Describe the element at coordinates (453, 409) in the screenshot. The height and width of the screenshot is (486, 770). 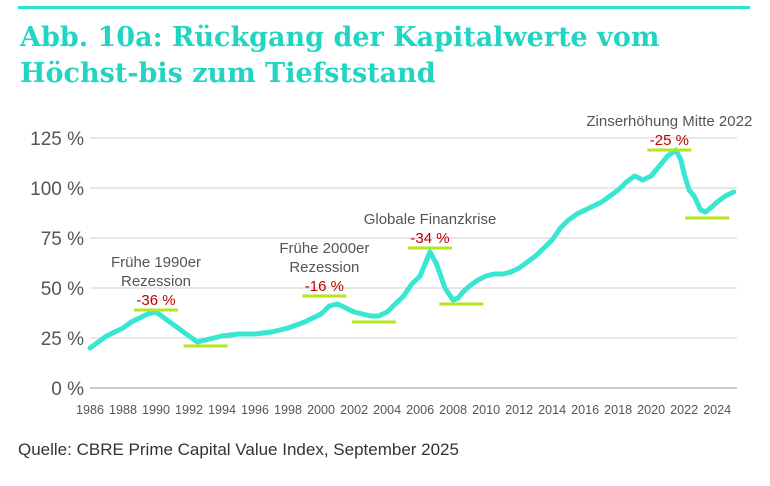
I see `x-tick-label: 2008` at that location.